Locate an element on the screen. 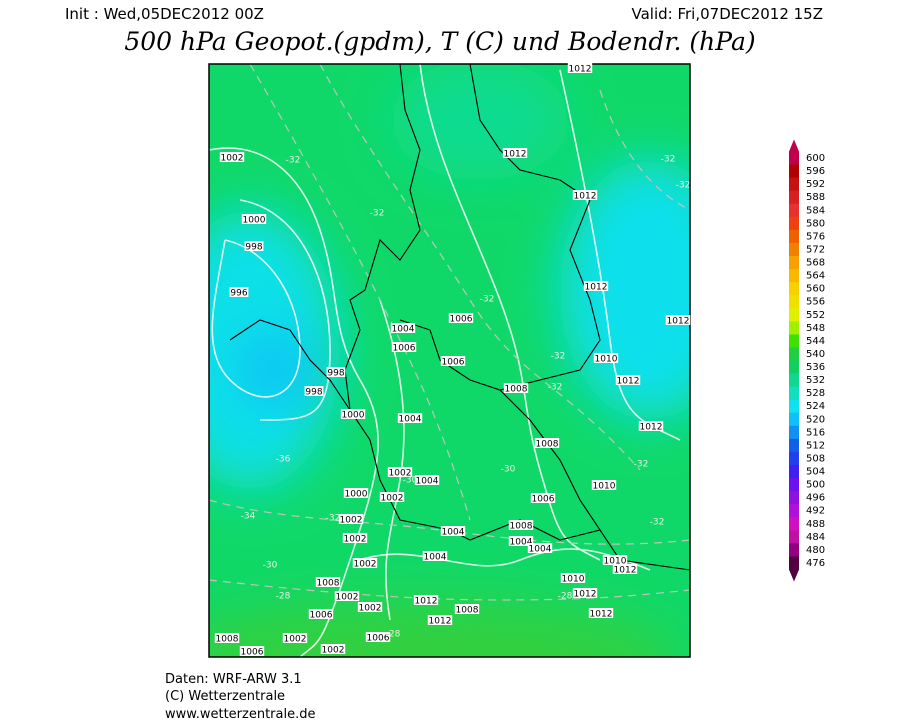  colorbar-label: 580 is located at coordinates (815, 223).